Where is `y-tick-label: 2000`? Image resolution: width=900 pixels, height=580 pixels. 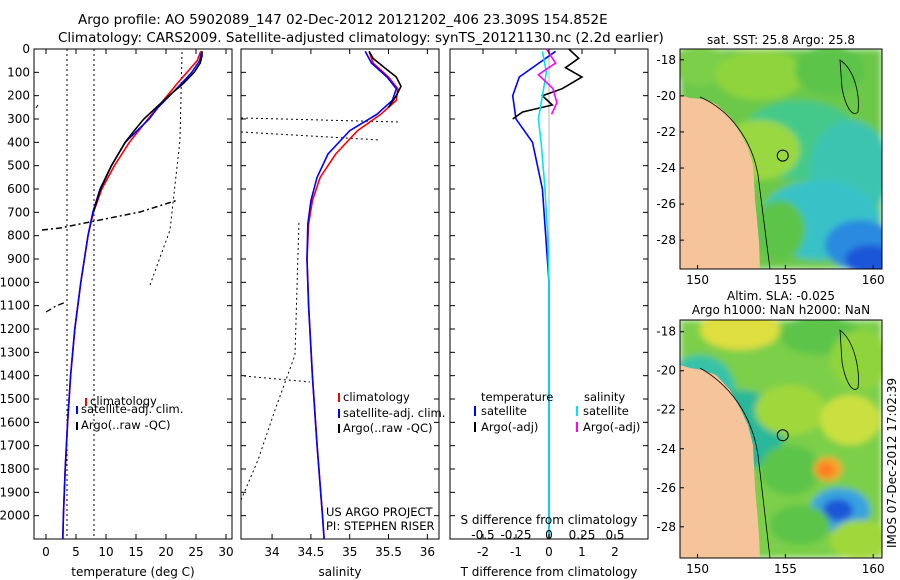 y-tick-label: 2000 is located at coordinates (15, 516).